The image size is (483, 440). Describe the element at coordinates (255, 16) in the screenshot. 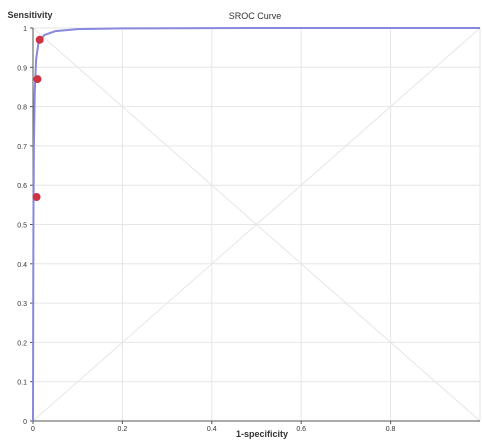

I see `chart-title: SROC Curve` at that location.